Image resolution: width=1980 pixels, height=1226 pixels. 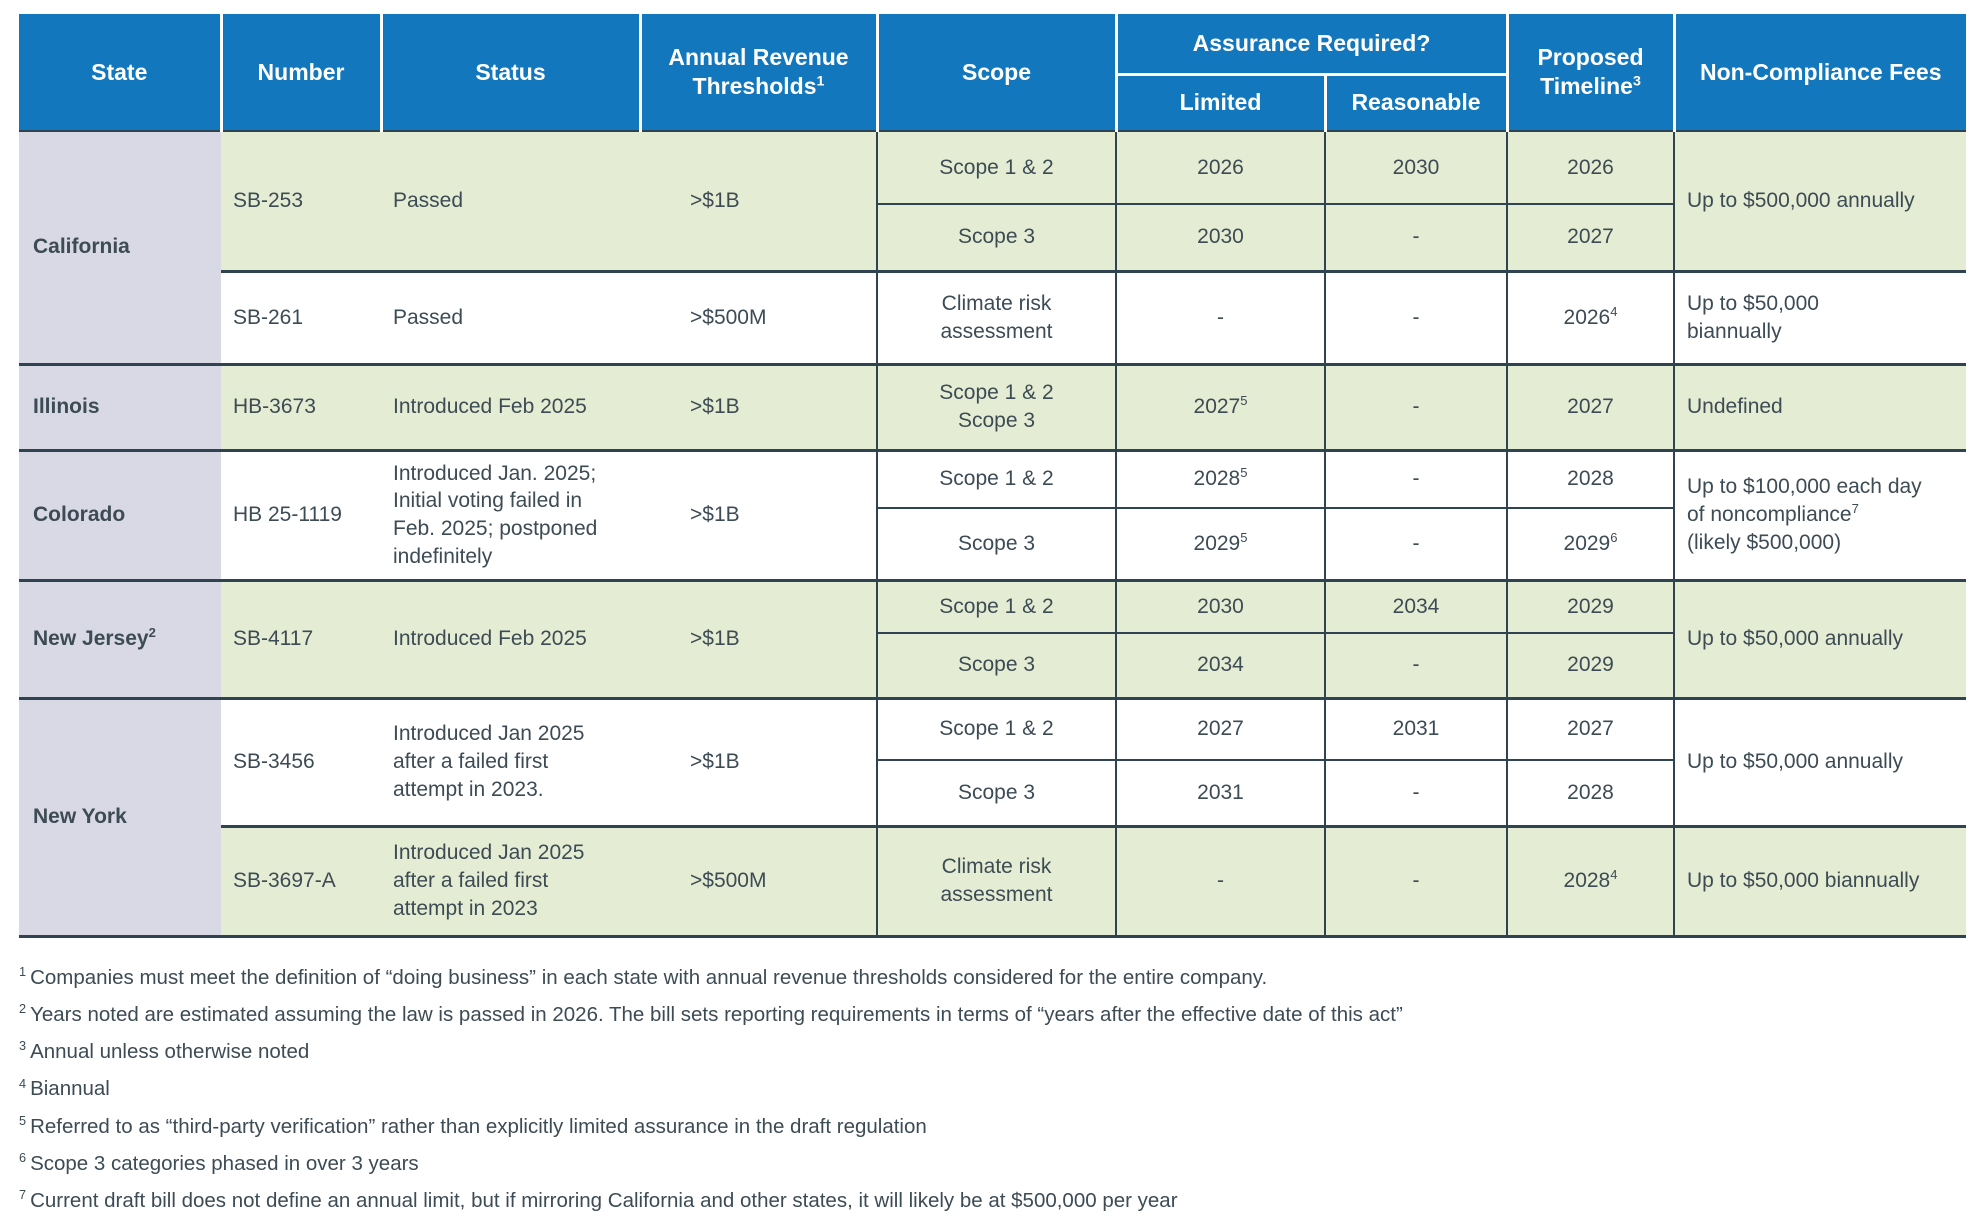 I want to click on footnote-1-marker: 1, so click(x=23, y=971).